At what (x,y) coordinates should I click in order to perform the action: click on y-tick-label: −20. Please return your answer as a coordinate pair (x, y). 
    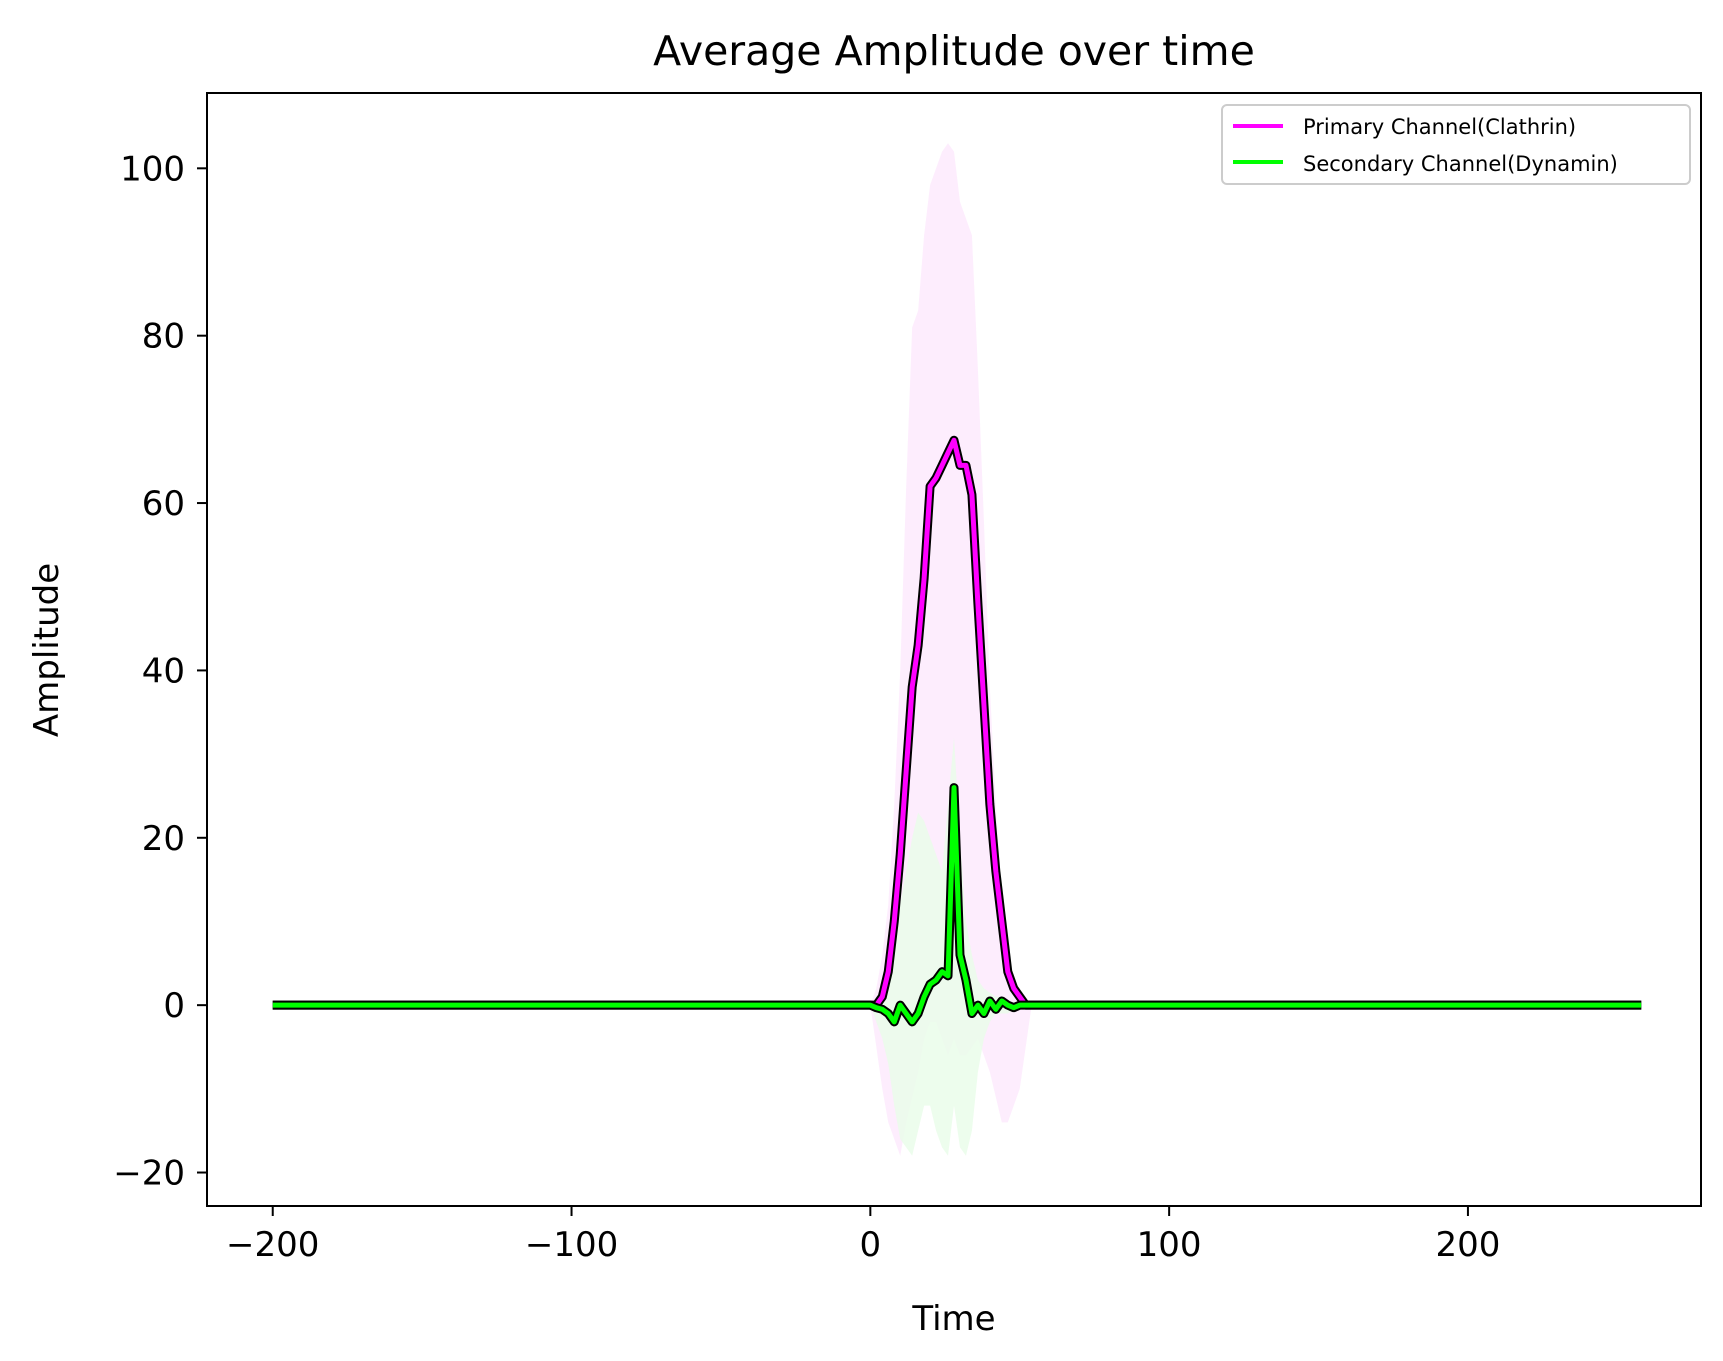
    Looking at the image, I should click on (149, 1174).